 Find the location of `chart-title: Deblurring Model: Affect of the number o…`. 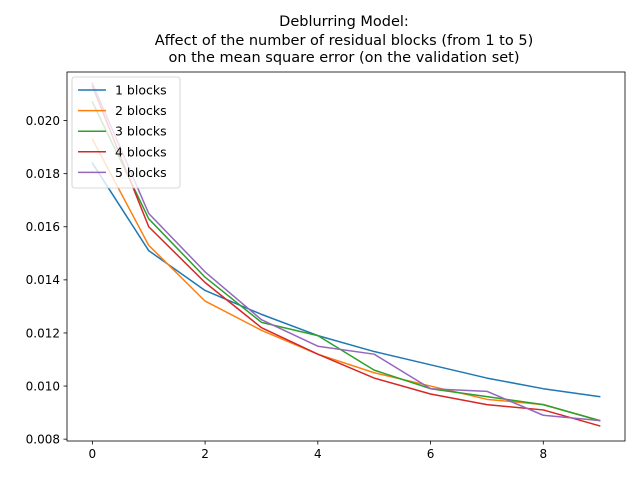

chart-title: Deblurring Model: Affect of the number o… is located at coordinates (344, 40).